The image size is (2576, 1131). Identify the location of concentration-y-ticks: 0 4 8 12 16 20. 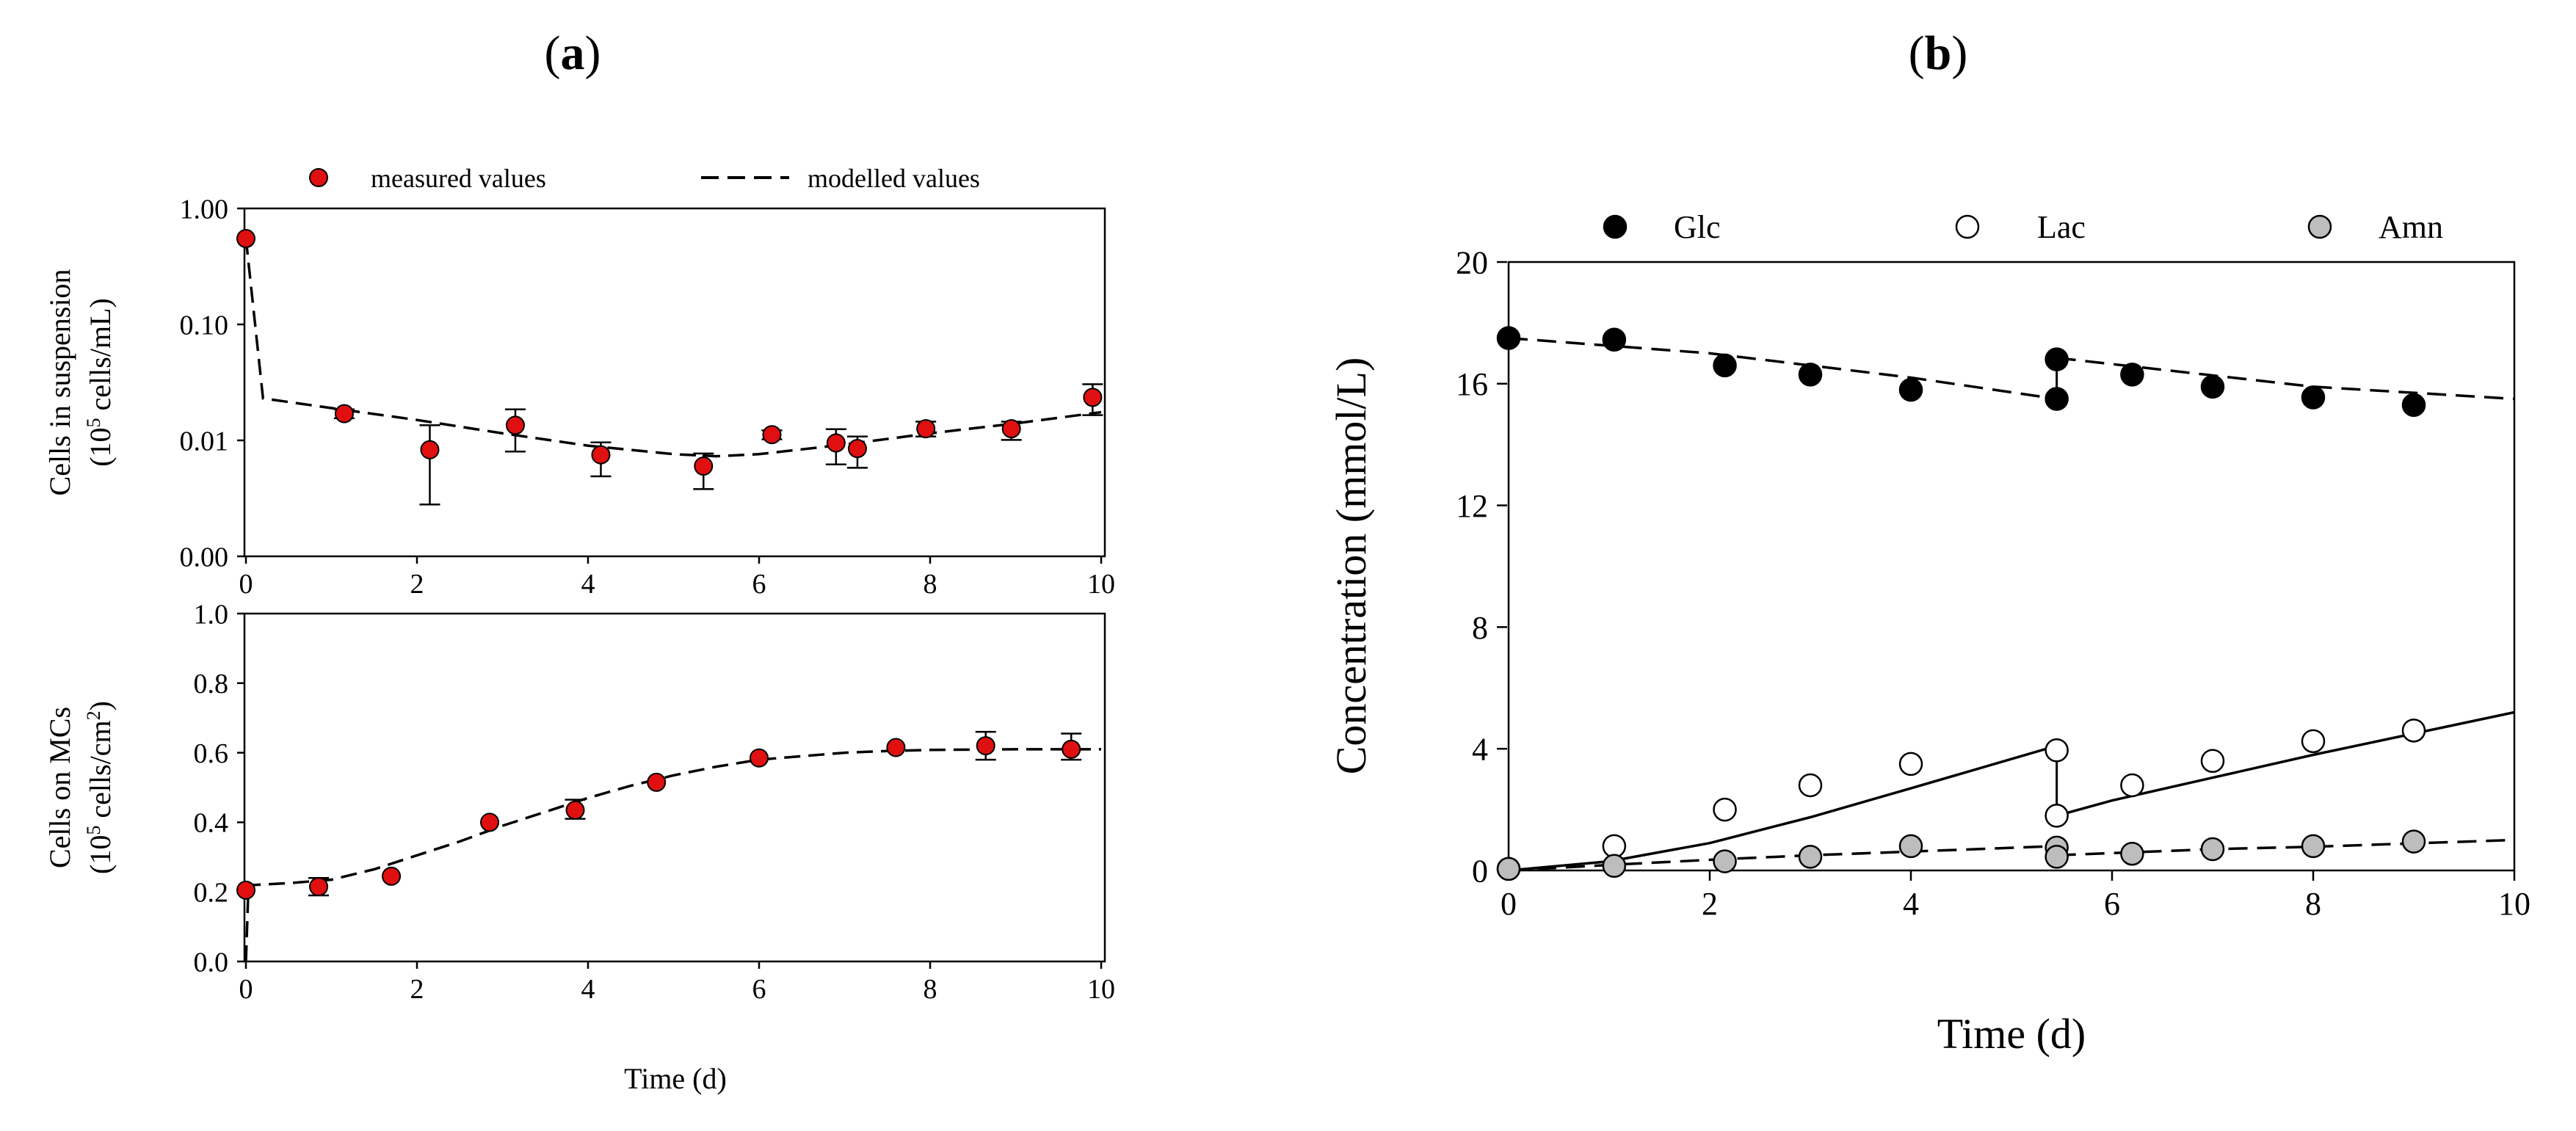
(1481, 566).